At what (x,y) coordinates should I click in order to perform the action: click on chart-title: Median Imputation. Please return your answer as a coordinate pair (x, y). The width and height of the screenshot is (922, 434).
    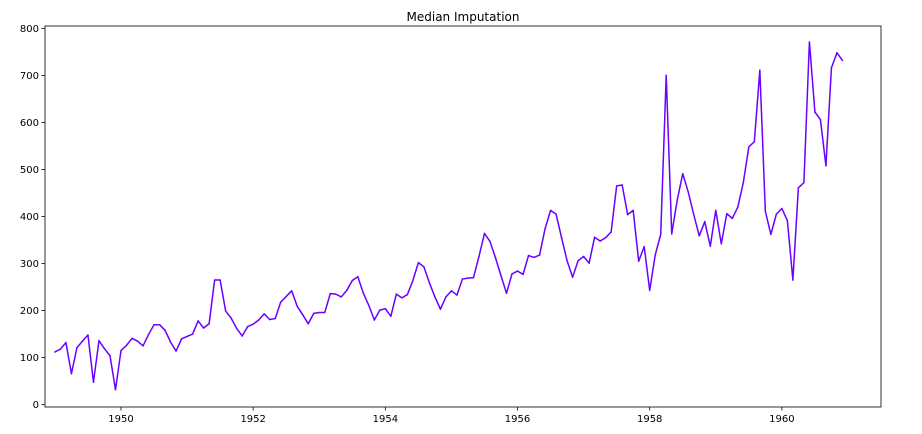
    Looking at the image, I should click on (463, 17).